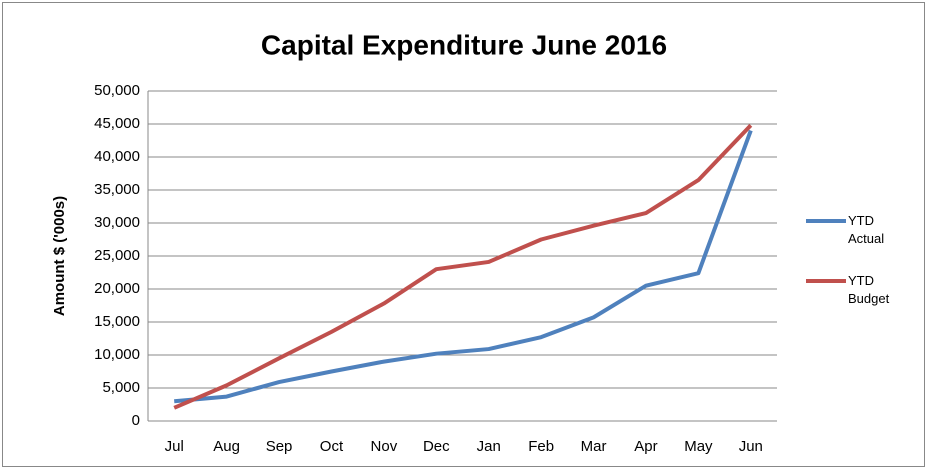  What do you see at coordinates (117, 321) in the screenshot?
I see `y-tick-label: 15,000` at bounding box center [117, 321].